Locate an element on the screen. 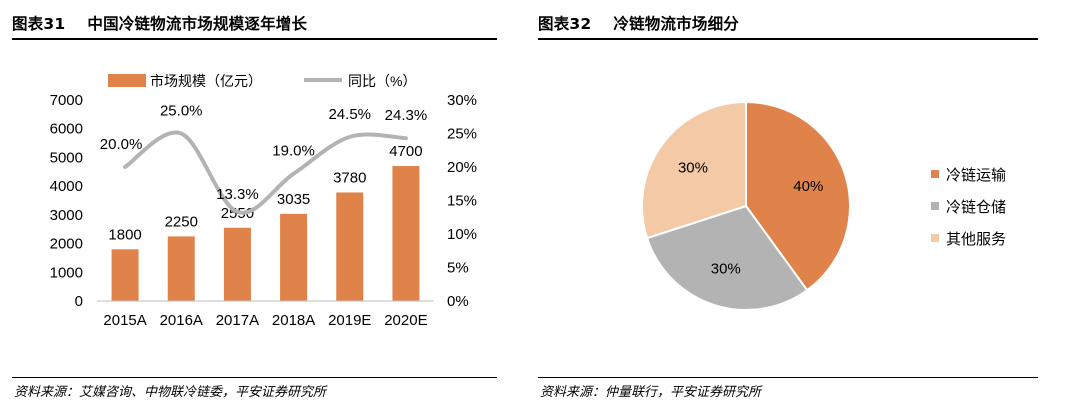  legend: 市场规模（亿元） 同比（%） is located at coordinates (262, 81).